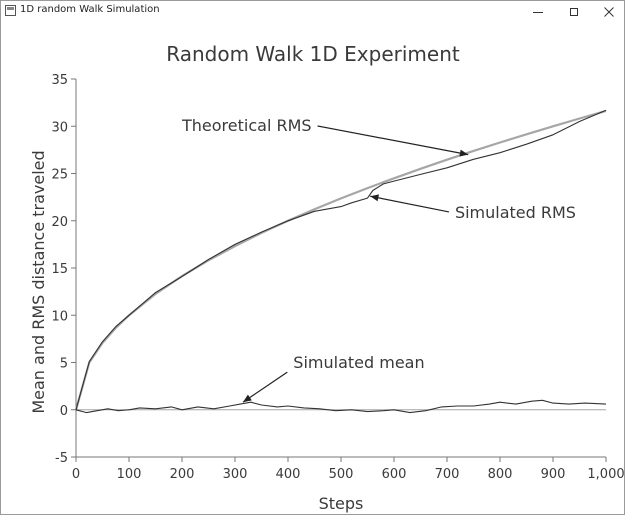 Image resolution: width=625 pixels, height=515 pixels. What do you see at coordinates (59, 269) in the screenshot?
I see `y-tick-label: 15` at bounding box center [59, 269].